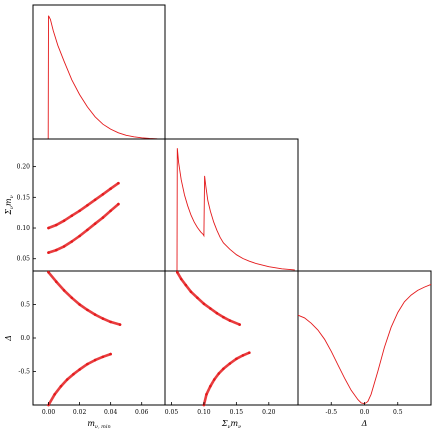 The height and width of the screenshot is (440, 436). I want to click on panel-delta-hist-xtick-label-1: 0.0, so click(365, 412).